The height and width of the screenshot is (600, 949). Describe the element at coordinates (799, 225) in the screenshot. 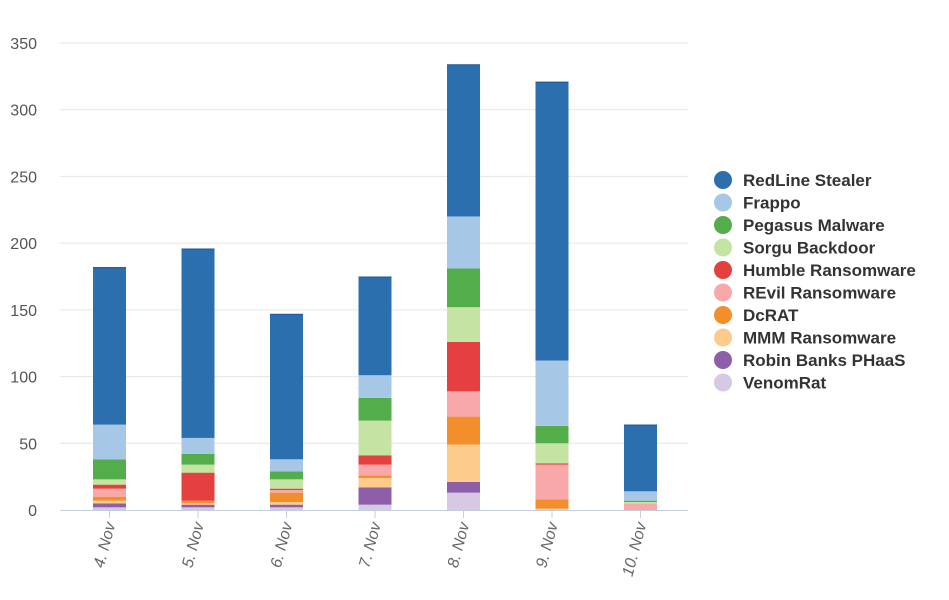

I see `legend-item: Pegasus Malware` at that location.